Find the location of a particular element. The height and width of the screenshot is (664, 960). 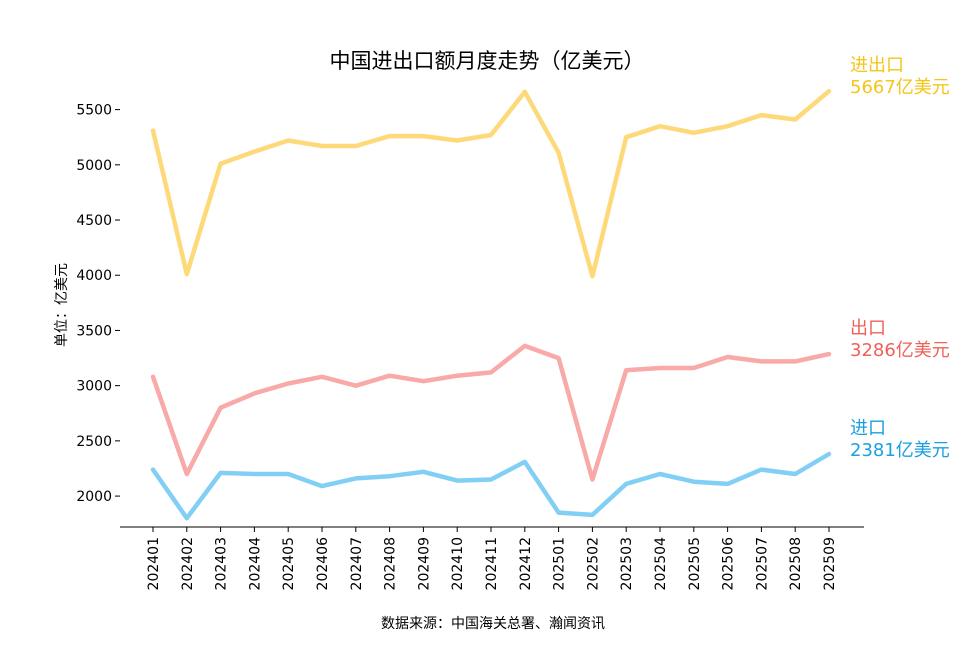

x-tick-label: 202504 is located at coordinates (661, 564).